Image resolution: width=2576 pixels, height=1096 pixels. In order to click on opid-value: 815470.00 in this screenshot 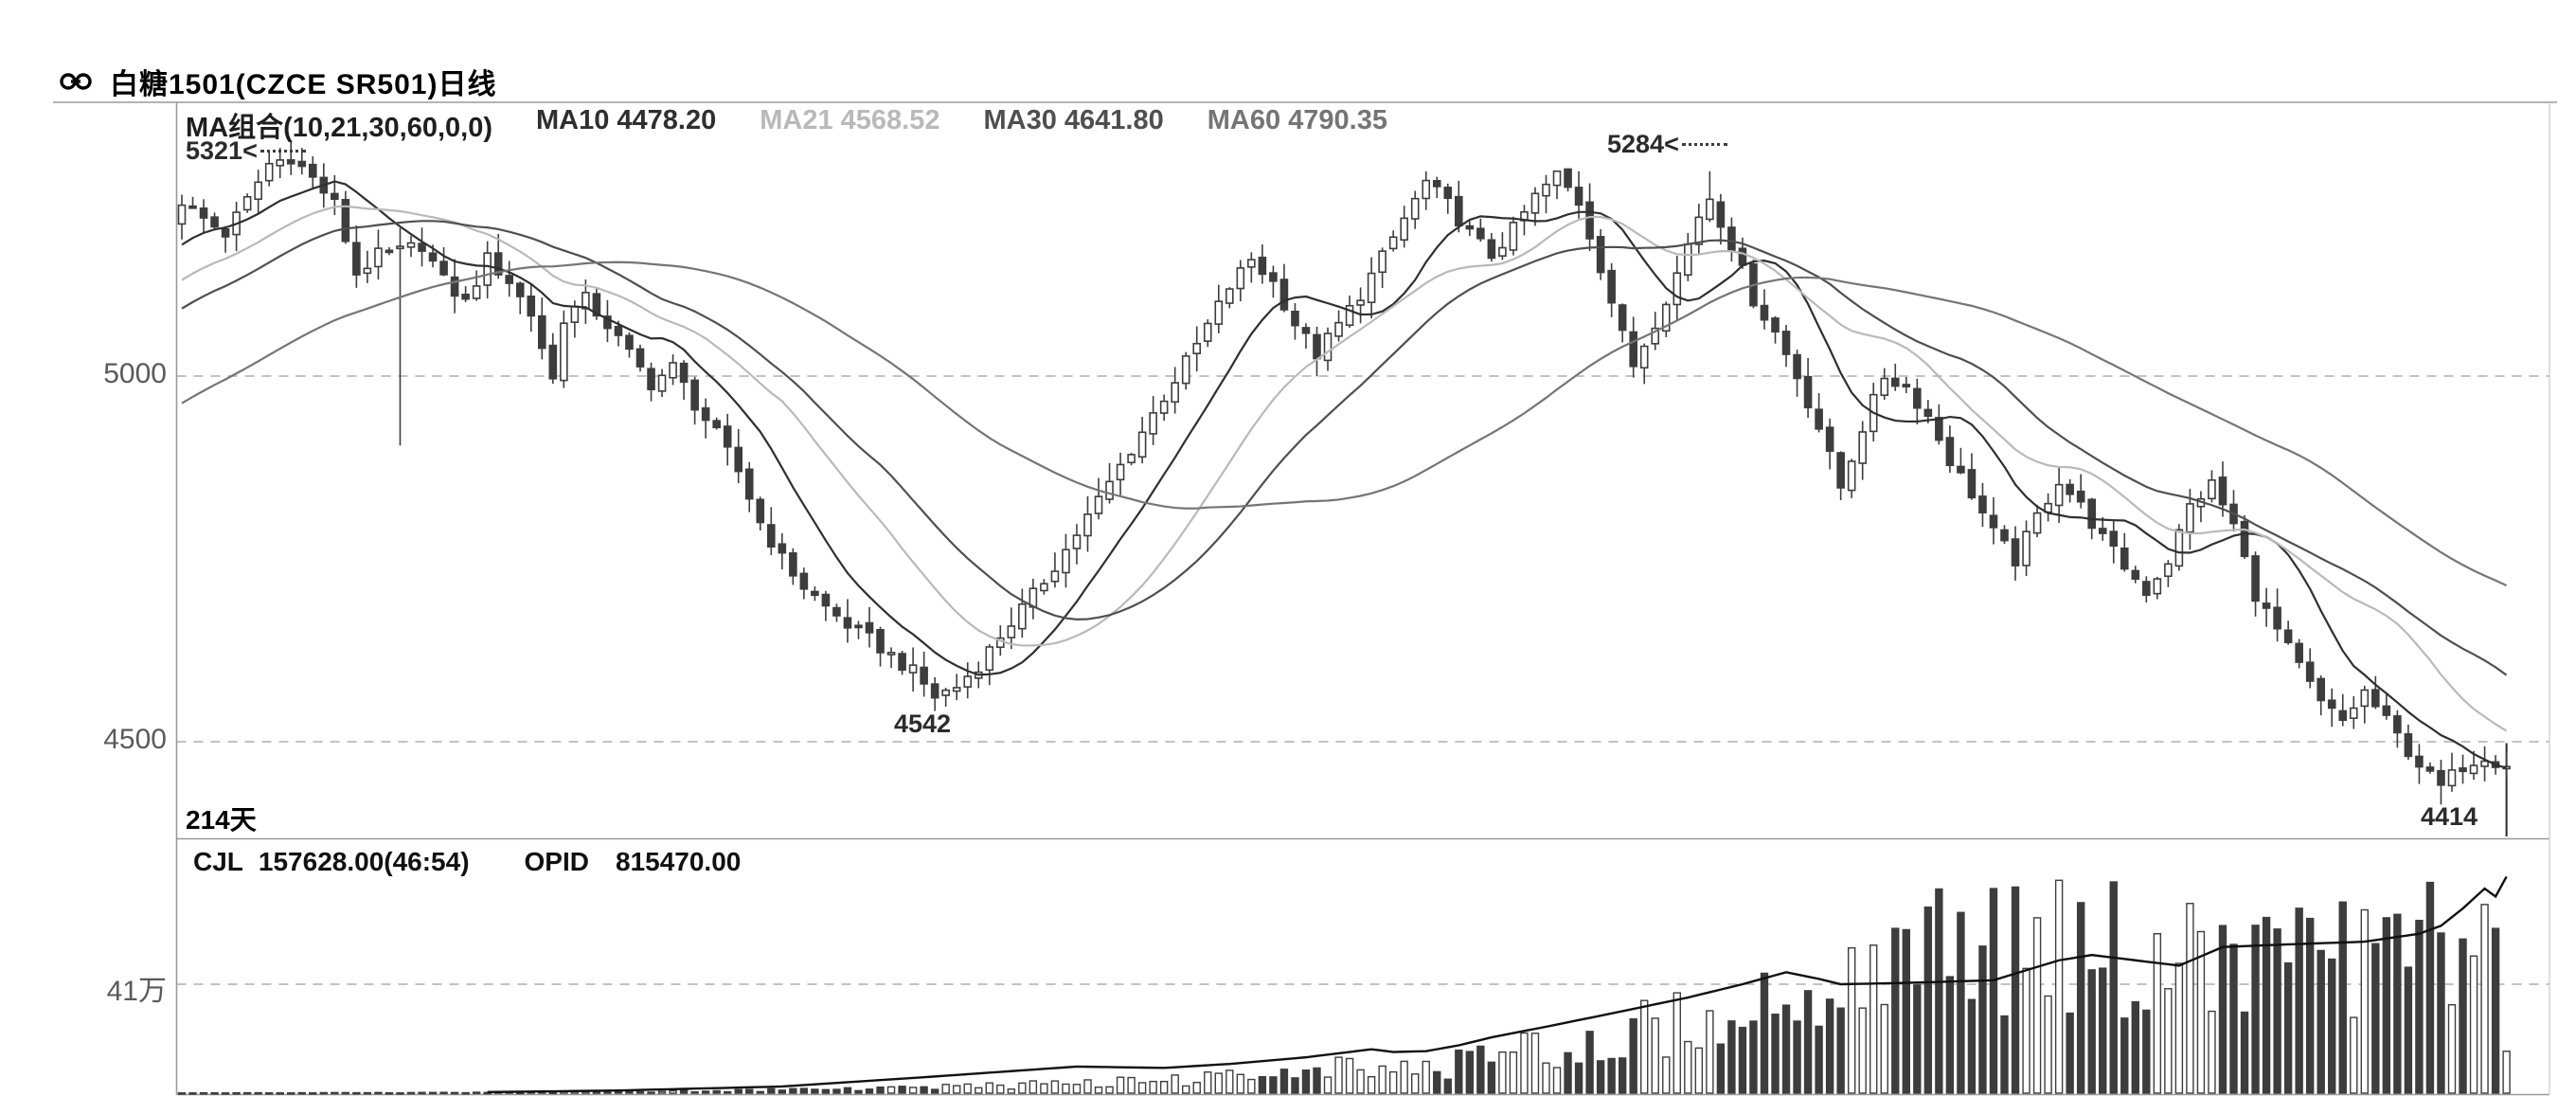, I will do `click(679, 862)`.